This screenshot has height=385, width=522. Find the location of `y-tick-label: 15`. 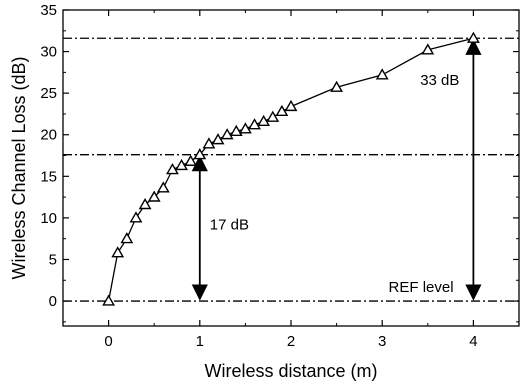

y-tick-label: 15 is located at coordinates (48, 176).